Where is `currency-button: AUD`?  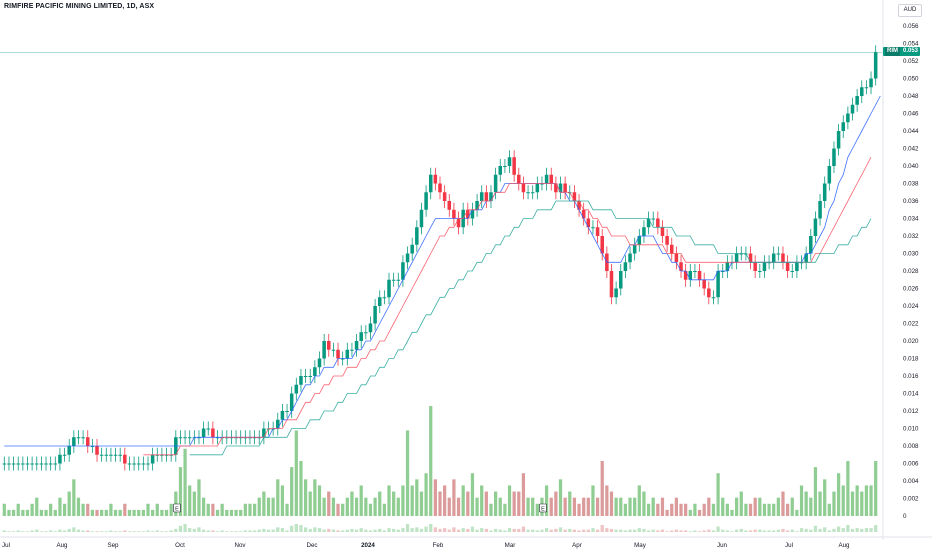
currency-button: AUD is located at coordinates (910, 10).